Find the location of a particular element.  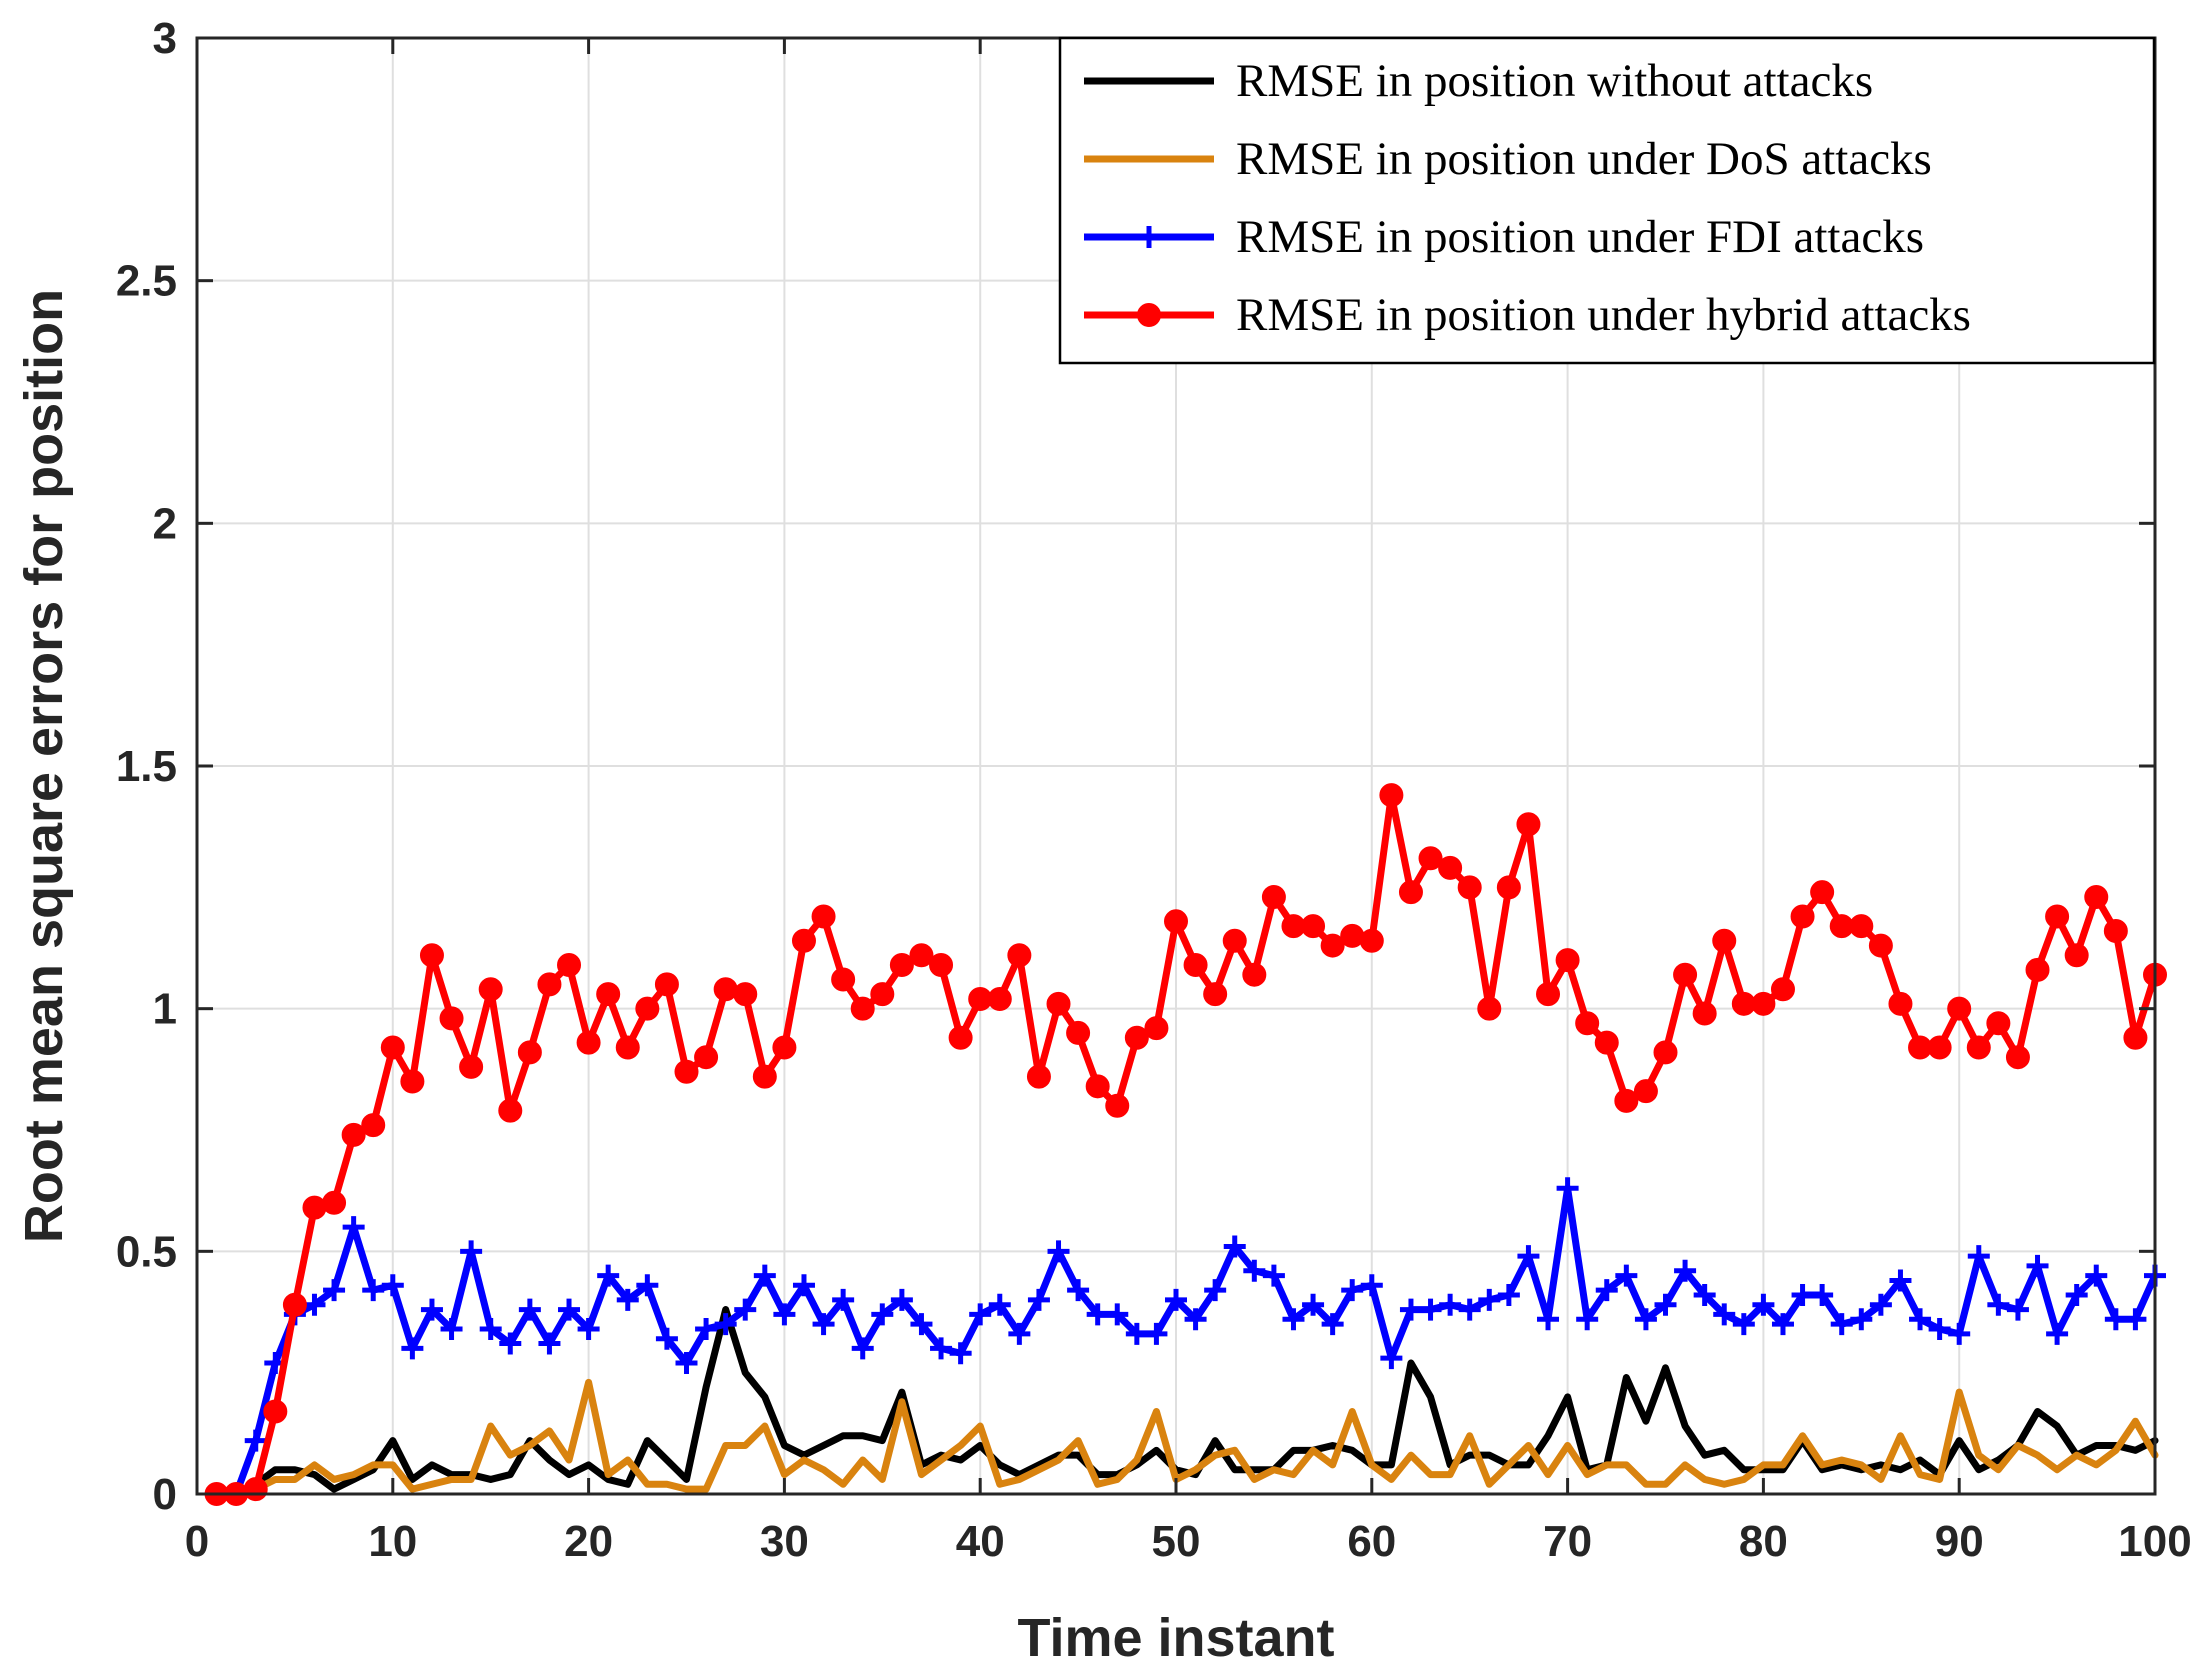

y-tick-label: 3 is located at coordinates (165, 38).